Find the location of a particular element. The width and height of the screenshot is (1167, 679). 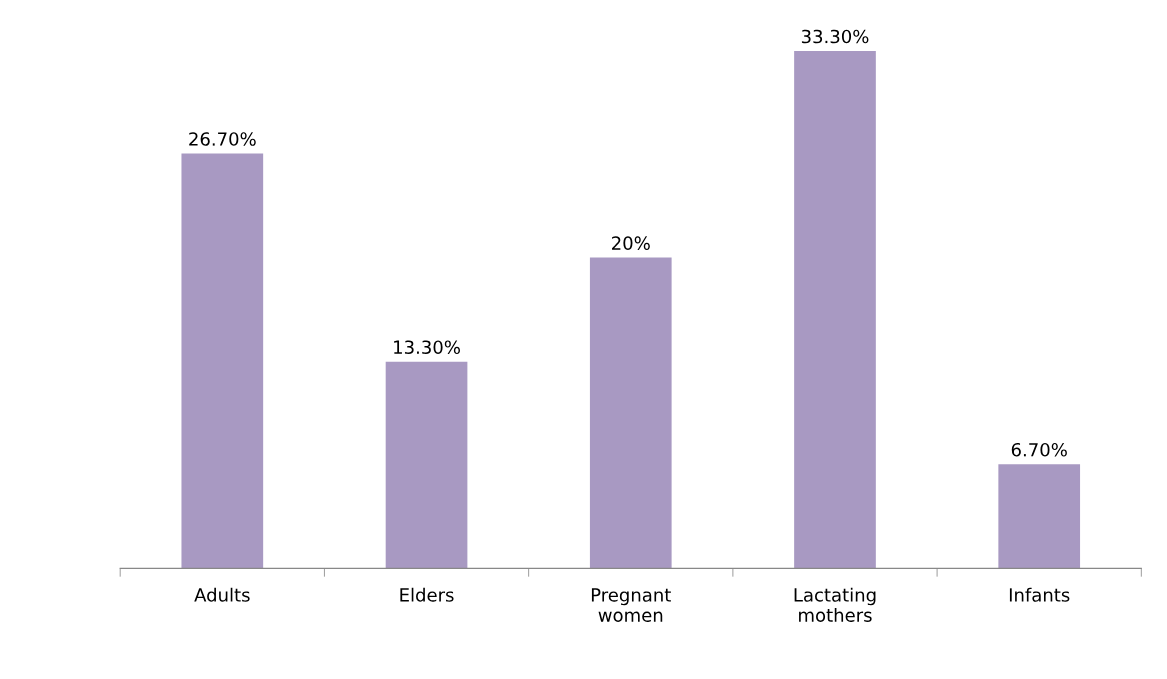

x-tick-label: Elders is located at coordinates (427, 594).